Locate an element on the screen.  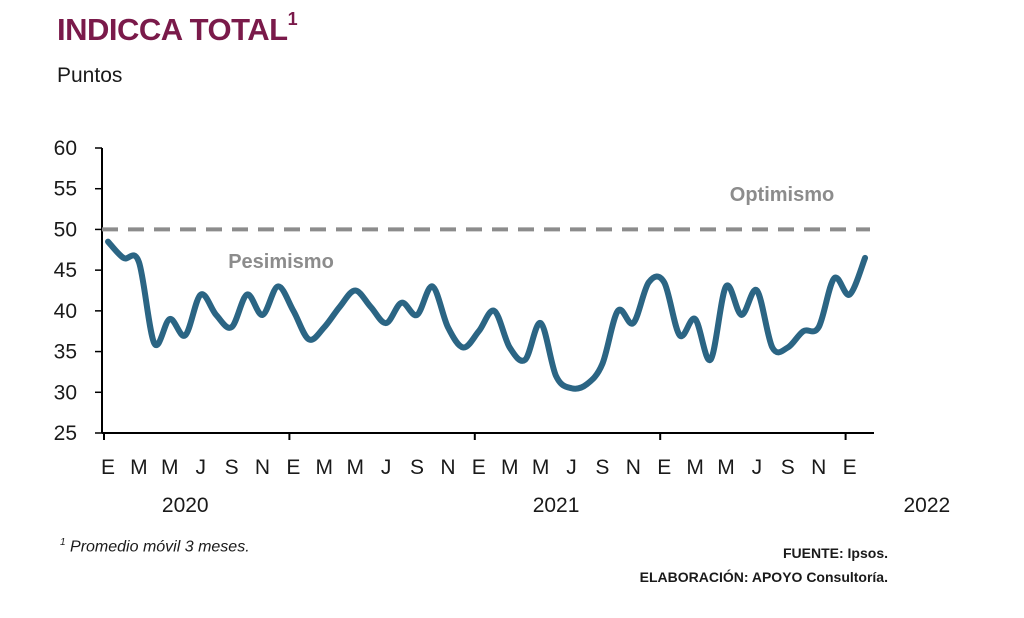
chart-title: INDICCA TOTAL1 is located at coordinates (177, 28).